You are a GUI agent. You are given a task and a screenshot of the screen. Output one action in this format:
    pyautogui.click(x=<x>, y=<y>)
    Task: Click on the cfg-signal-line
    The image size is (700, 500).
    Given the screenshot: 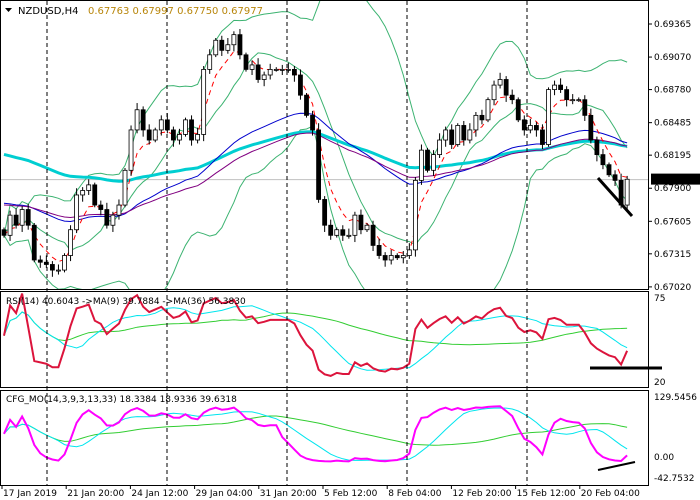 What is the action you would take?
    pyautogui.click(x=315, y=434)
    